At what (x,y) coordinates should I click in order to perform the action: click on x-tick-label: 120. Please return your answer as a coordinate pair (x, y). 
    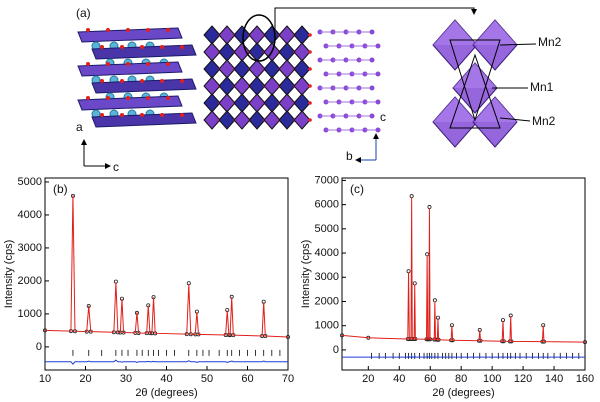
    Looking at the image, I should click on (523, 379).